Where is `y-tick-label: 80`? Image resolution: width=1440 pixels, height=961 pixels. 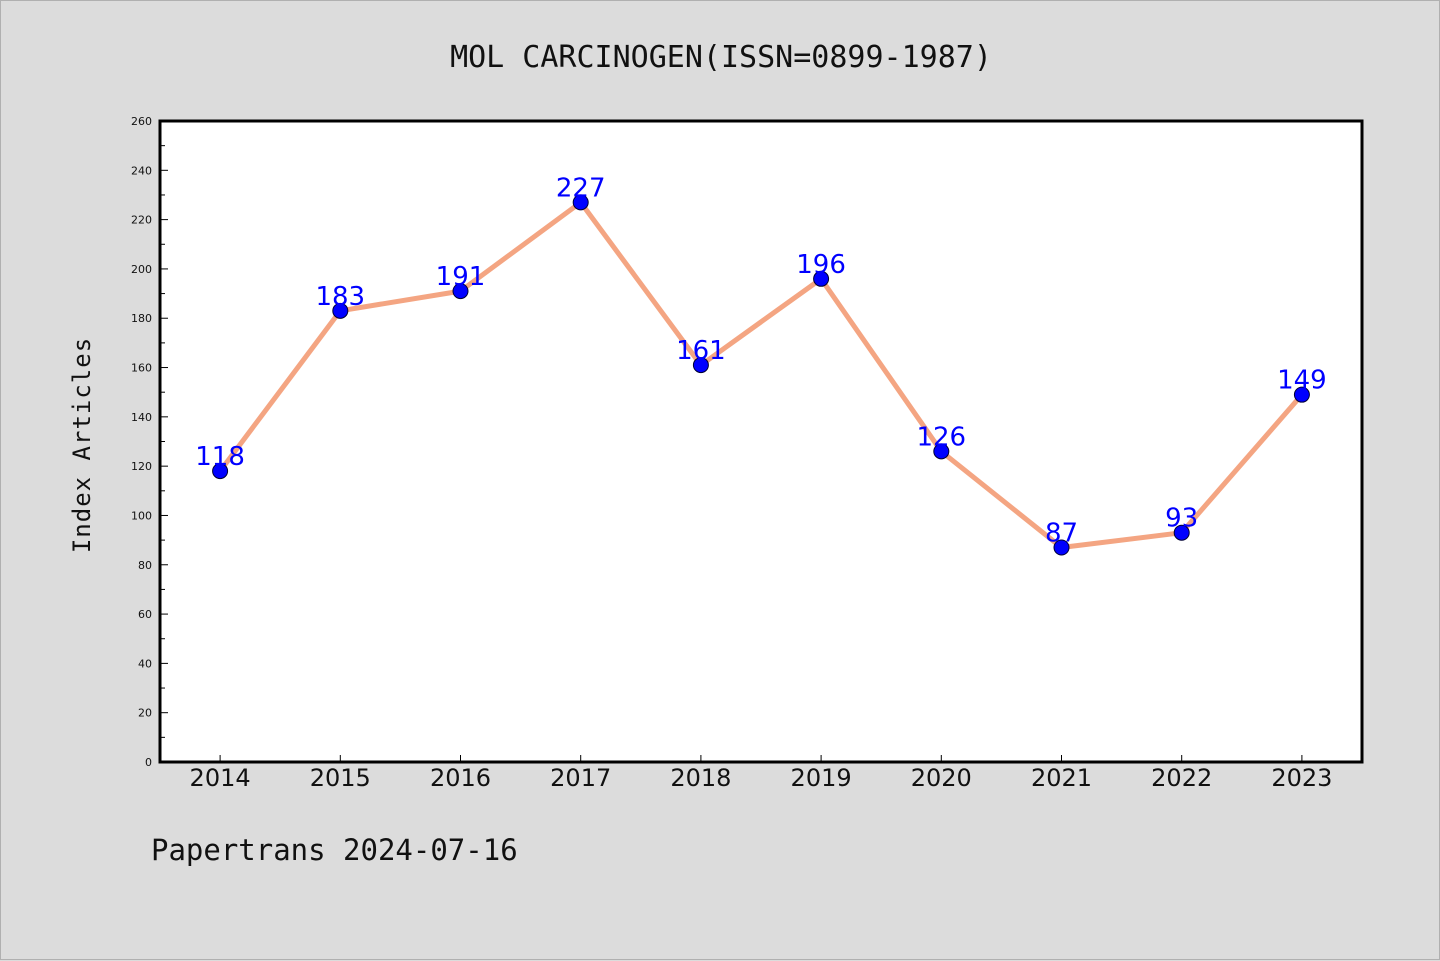
y-tick-label: 80 is located at coordinates (145, 565).